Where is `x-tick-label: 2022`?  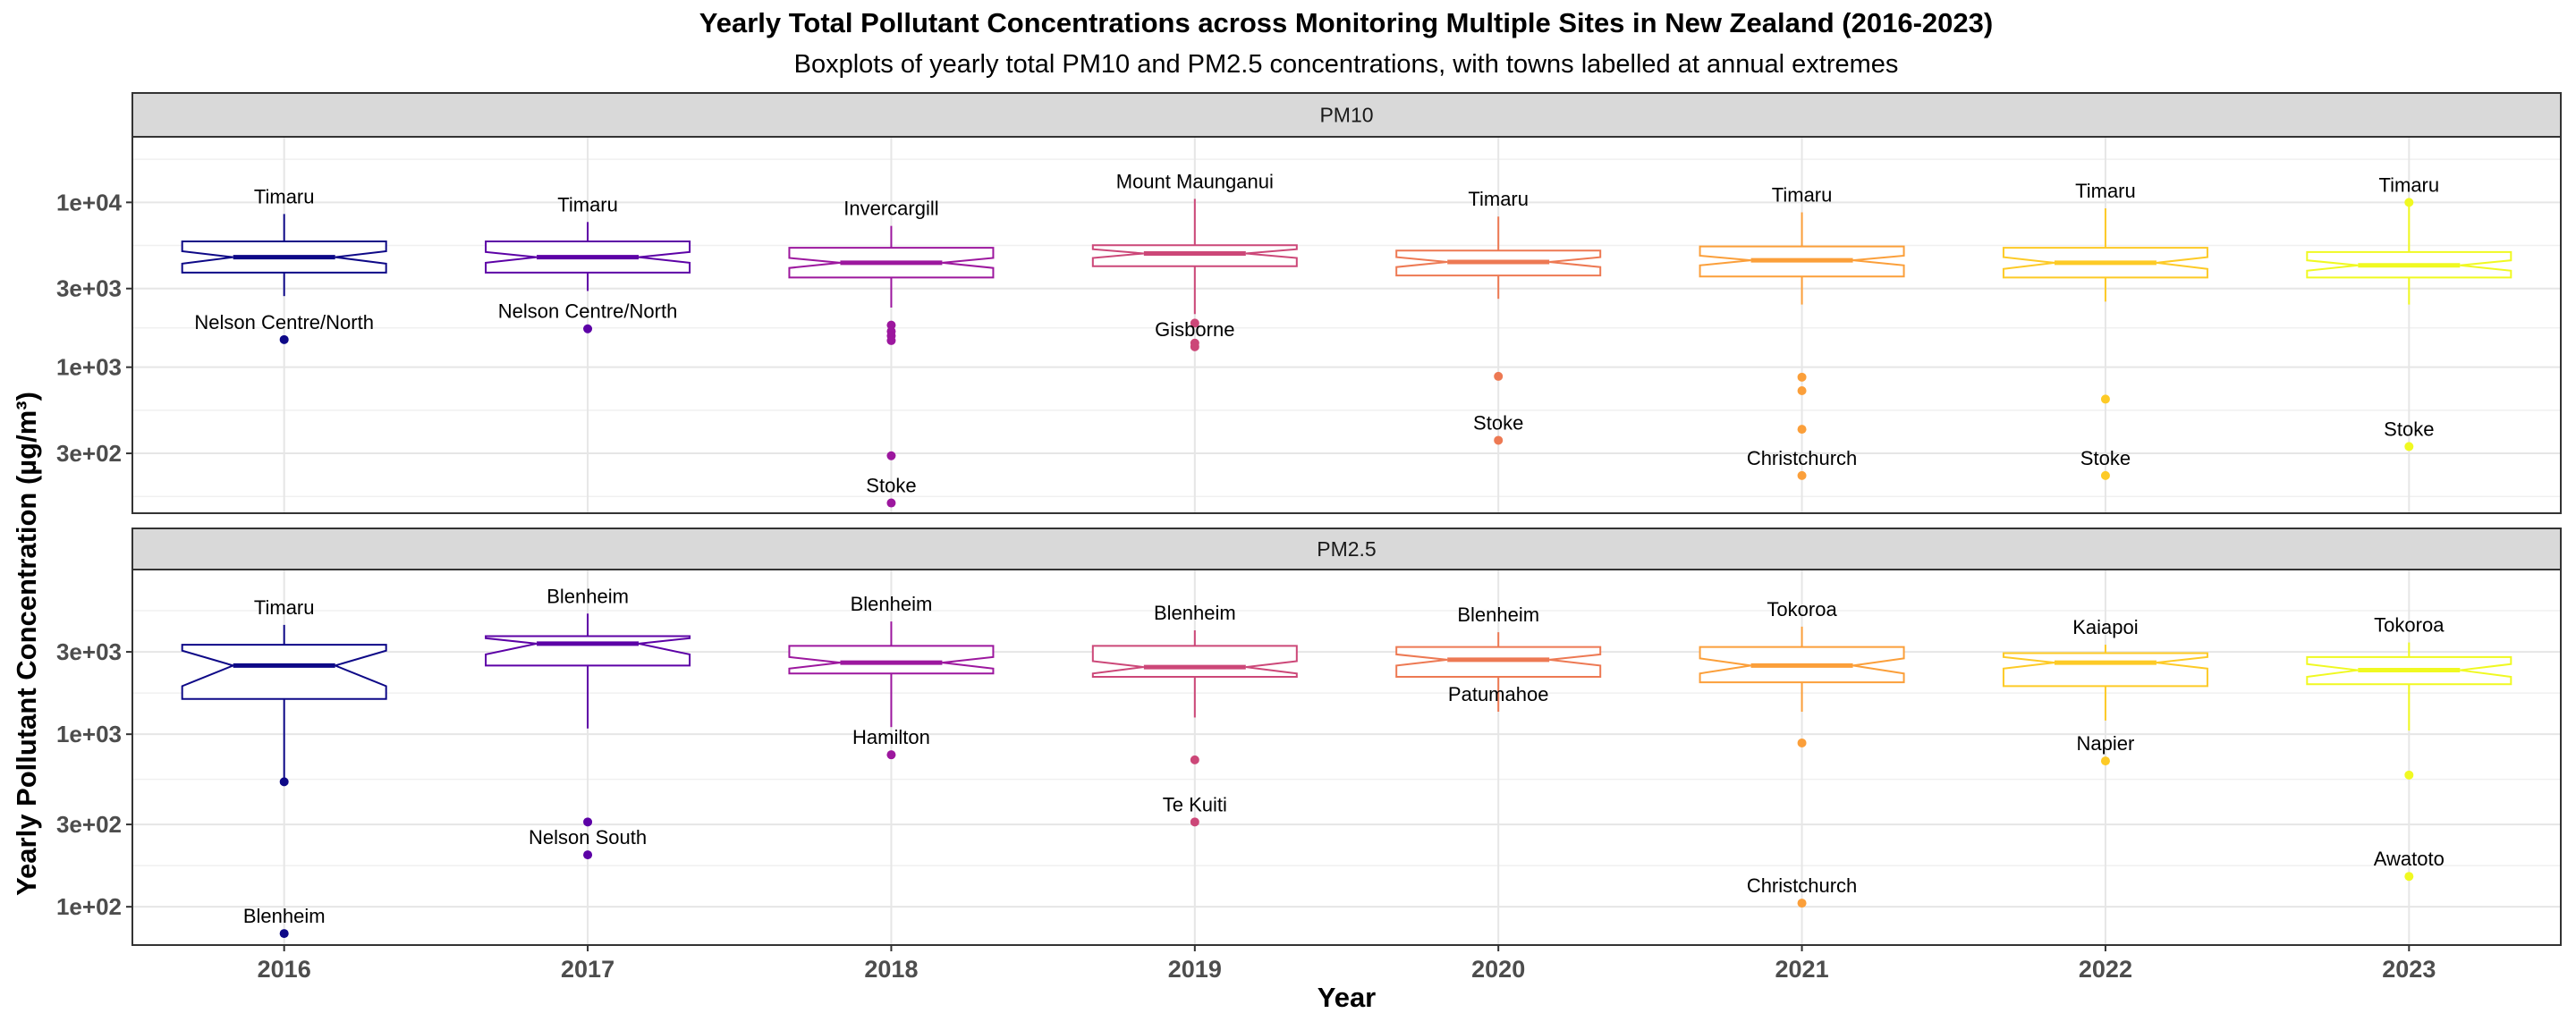 x-tick-label: 2022 is located at coordinates (2105, 970).